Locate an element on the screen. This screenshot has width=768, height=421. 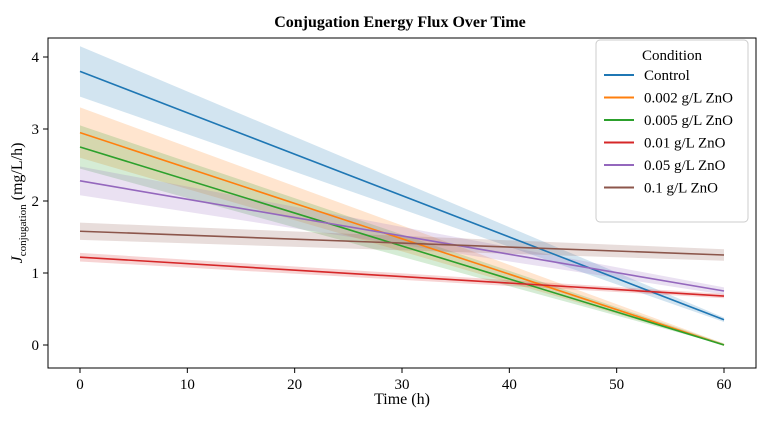
legend-label: 0.01 g/L ZnO is located at coordinates (685, 144).